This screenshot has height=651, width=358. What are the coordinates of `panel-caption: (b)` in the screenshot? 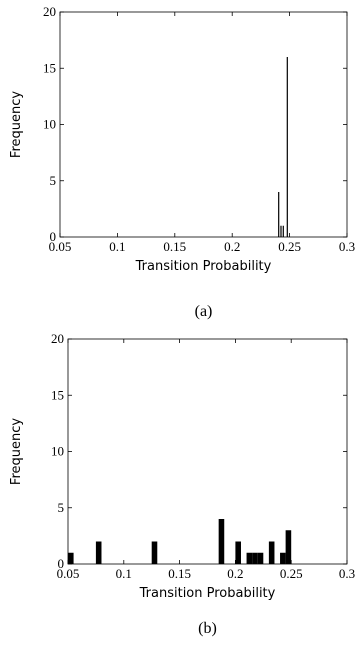 It's located at (207, 628).